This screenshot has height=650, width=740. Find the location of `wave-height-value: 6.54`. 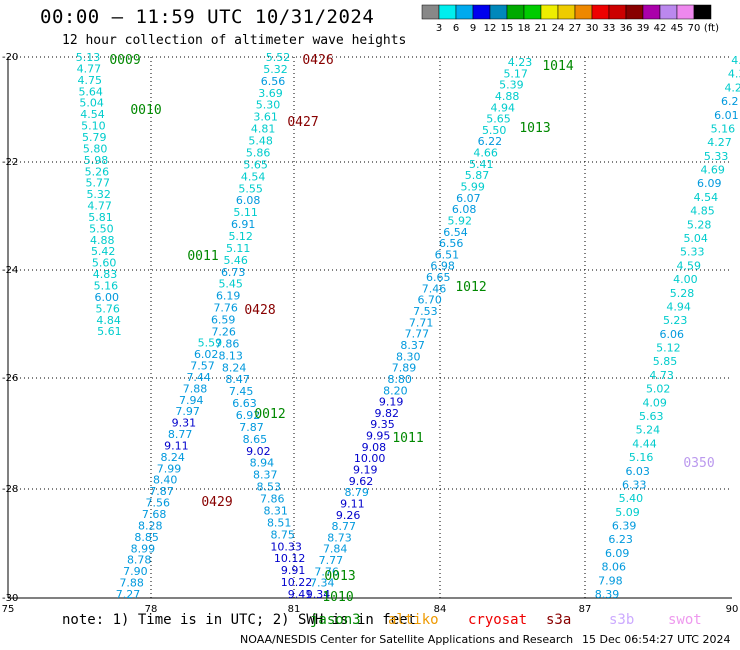

wave-height-value: 6.54 is located at coordinates (455, 232).